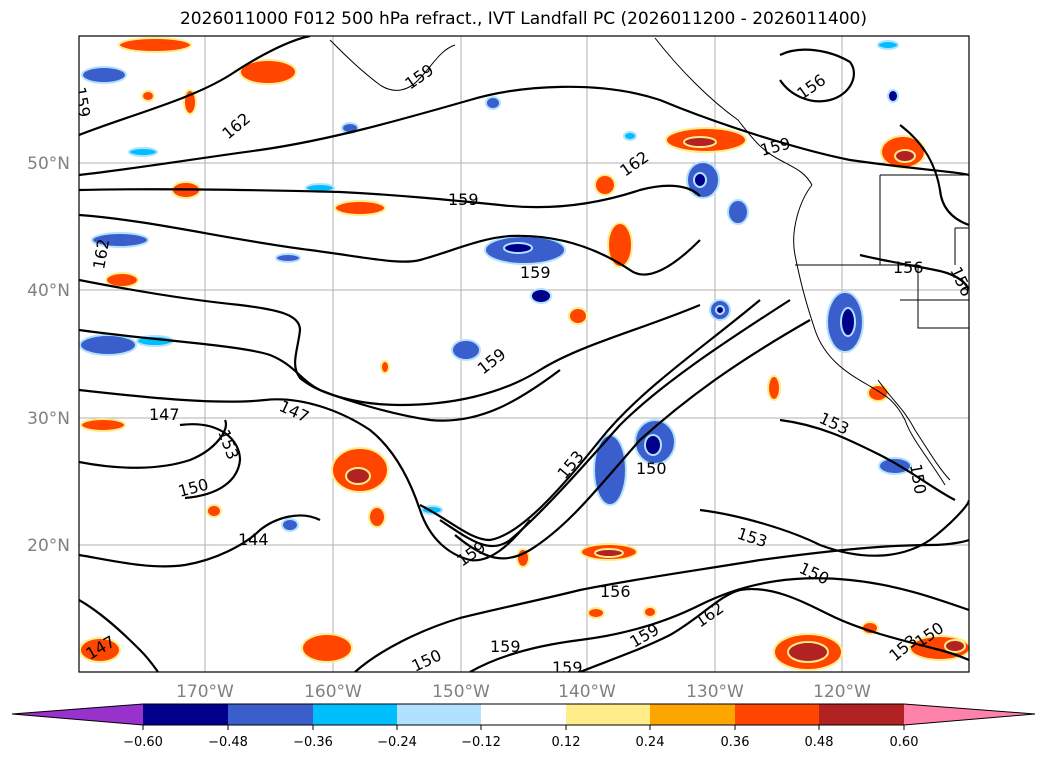 The height and width of the screenshot is (765, 1047). Describe the element at coordinates (48, 164) in the screenshot. I see `lat-label: 50°N` at that location.